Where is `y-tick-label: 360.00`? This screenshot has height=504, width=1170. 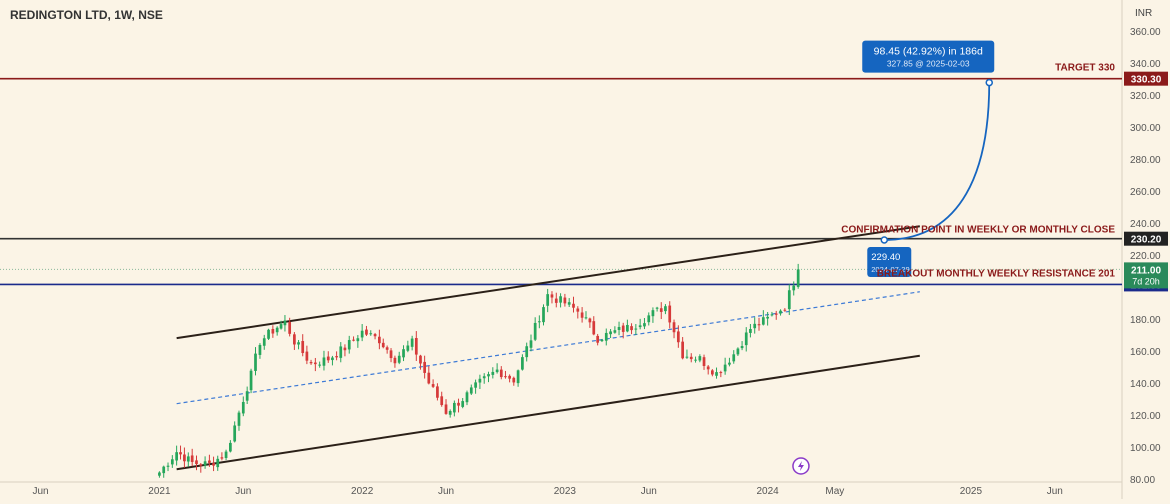
y-tick-label: 360.00 is located at coordinates (1145, 32).